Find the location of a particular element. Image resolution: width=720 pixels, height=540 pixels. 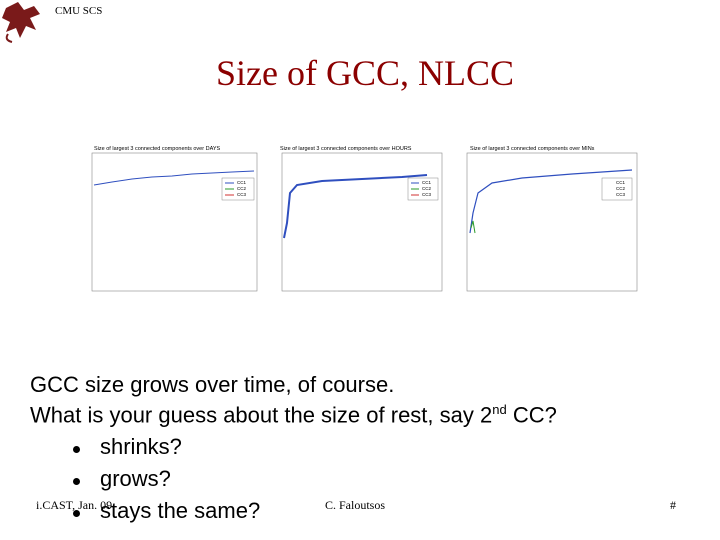

slide-title: Size of GCC, NLCC is located at coordinates (364, 73).